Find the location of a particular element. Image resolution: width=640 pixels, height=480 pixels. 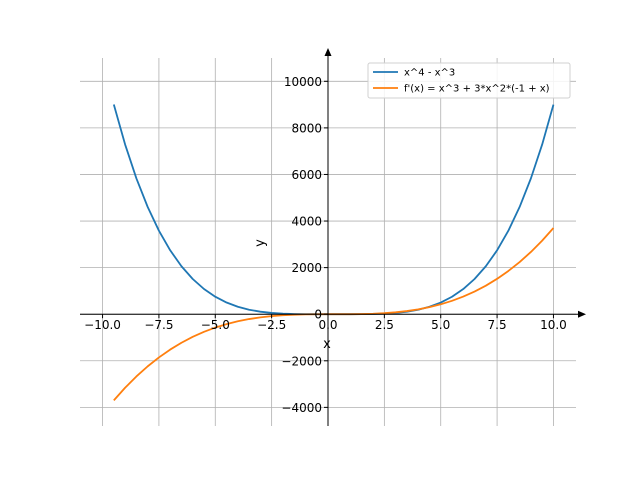

x-tick-label: −10.0 is located at coordinates (102, 325).